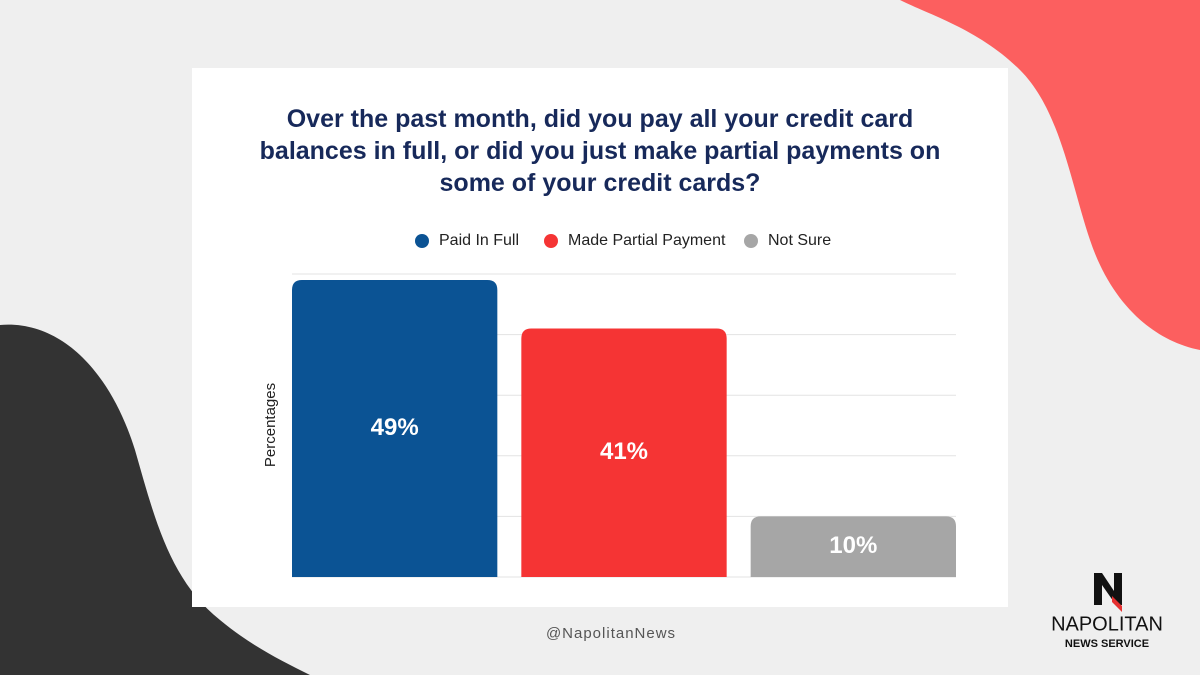 The height and width of the screenshot is (675, 1200). Describe the element at coordinates (799, 240) in the screenshot. I see `legend-label: Not Sure` at that location.